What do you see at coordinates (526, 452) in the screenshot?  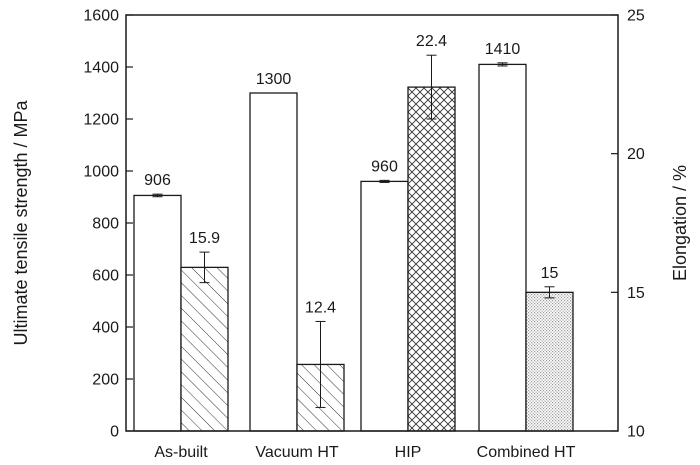 I see `x-tick-label-3: Combined HT` at bounding box center [526, 452].